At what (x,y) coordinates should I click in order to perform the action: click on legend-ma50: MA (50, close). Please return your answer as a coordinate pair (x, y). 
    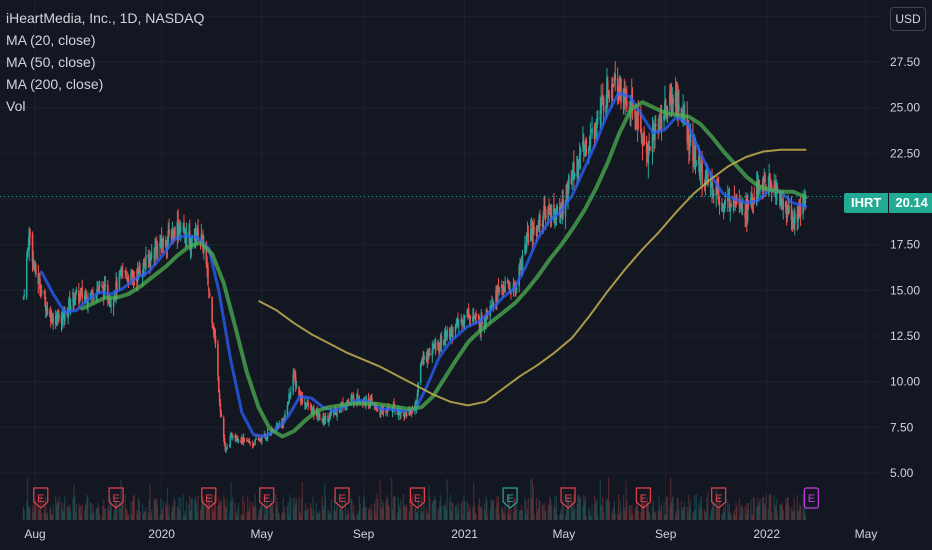
    Looking at the image, I should click on (51, 62).